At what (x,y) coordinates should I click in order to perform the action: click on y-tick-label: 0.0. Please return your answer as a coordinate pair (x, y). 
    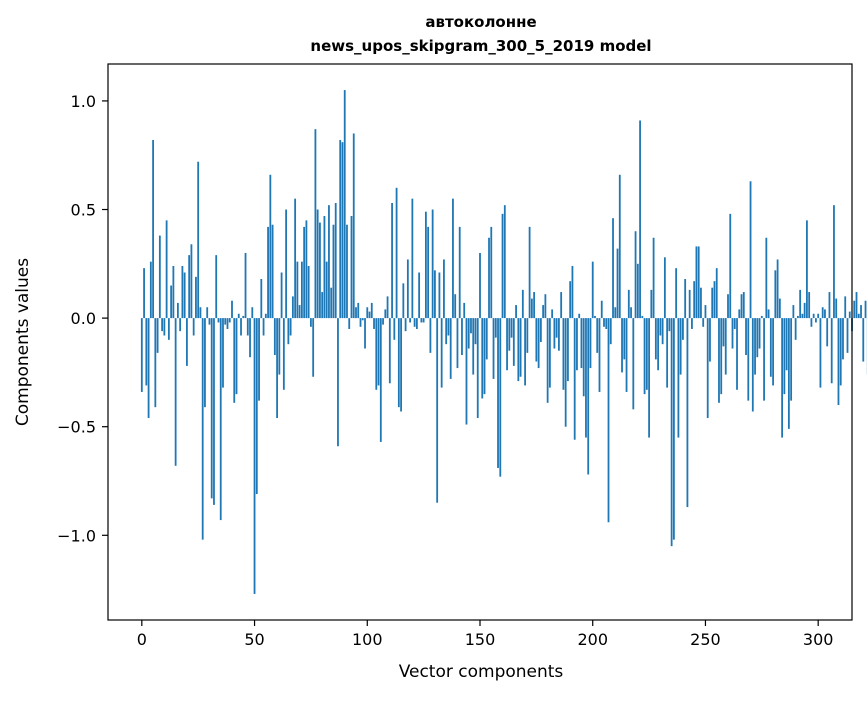
    Looking at the image, I should click on (83, 318).